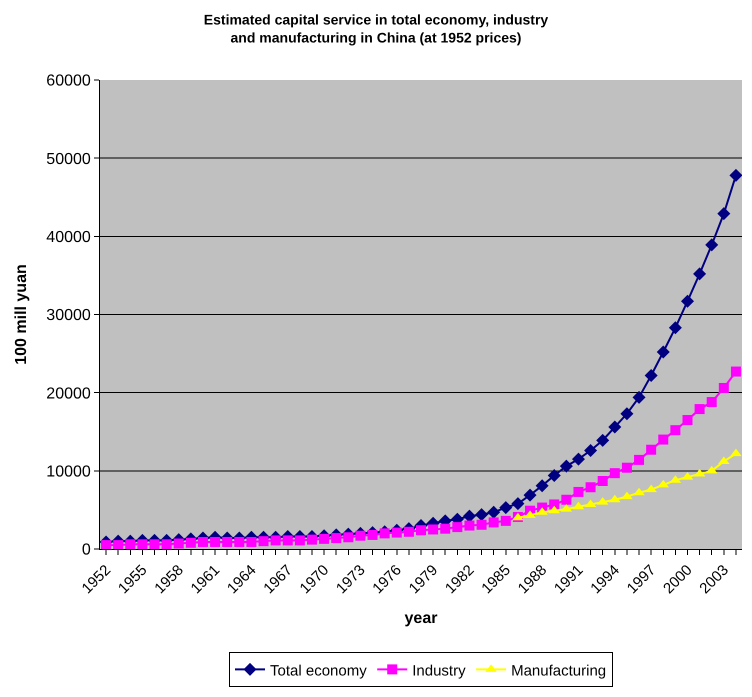  I want to click on y-tick-label: 30000, so click(68, 315).